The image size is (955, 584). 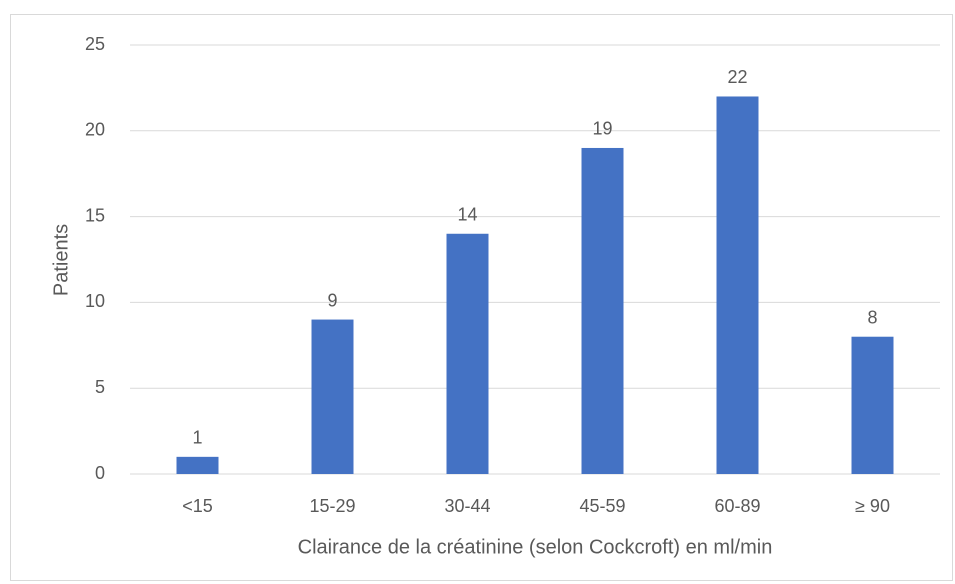 I want to click on x-tick-label: 30-44, so click(x=467, y=506).